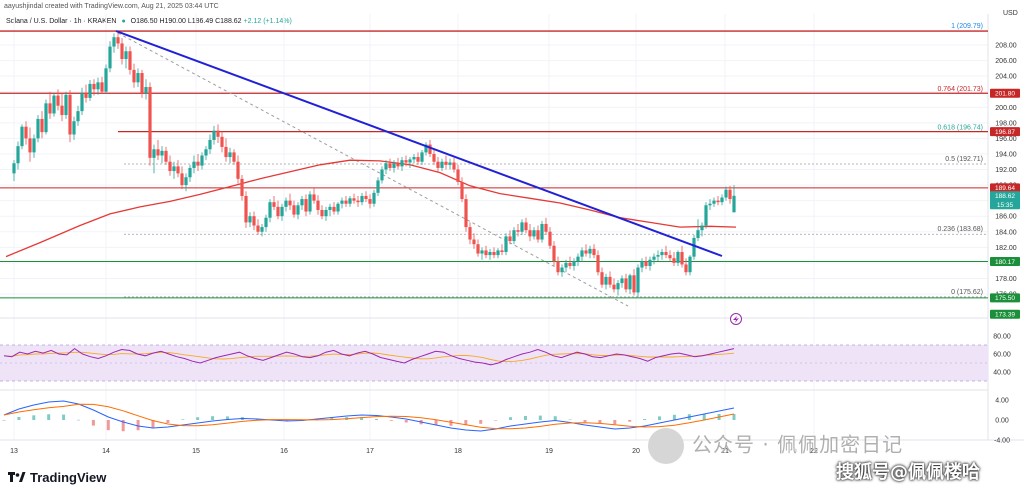  Describe the element at coordinates (369, 356) in the screenshot. I see `rsi-line` at that location.